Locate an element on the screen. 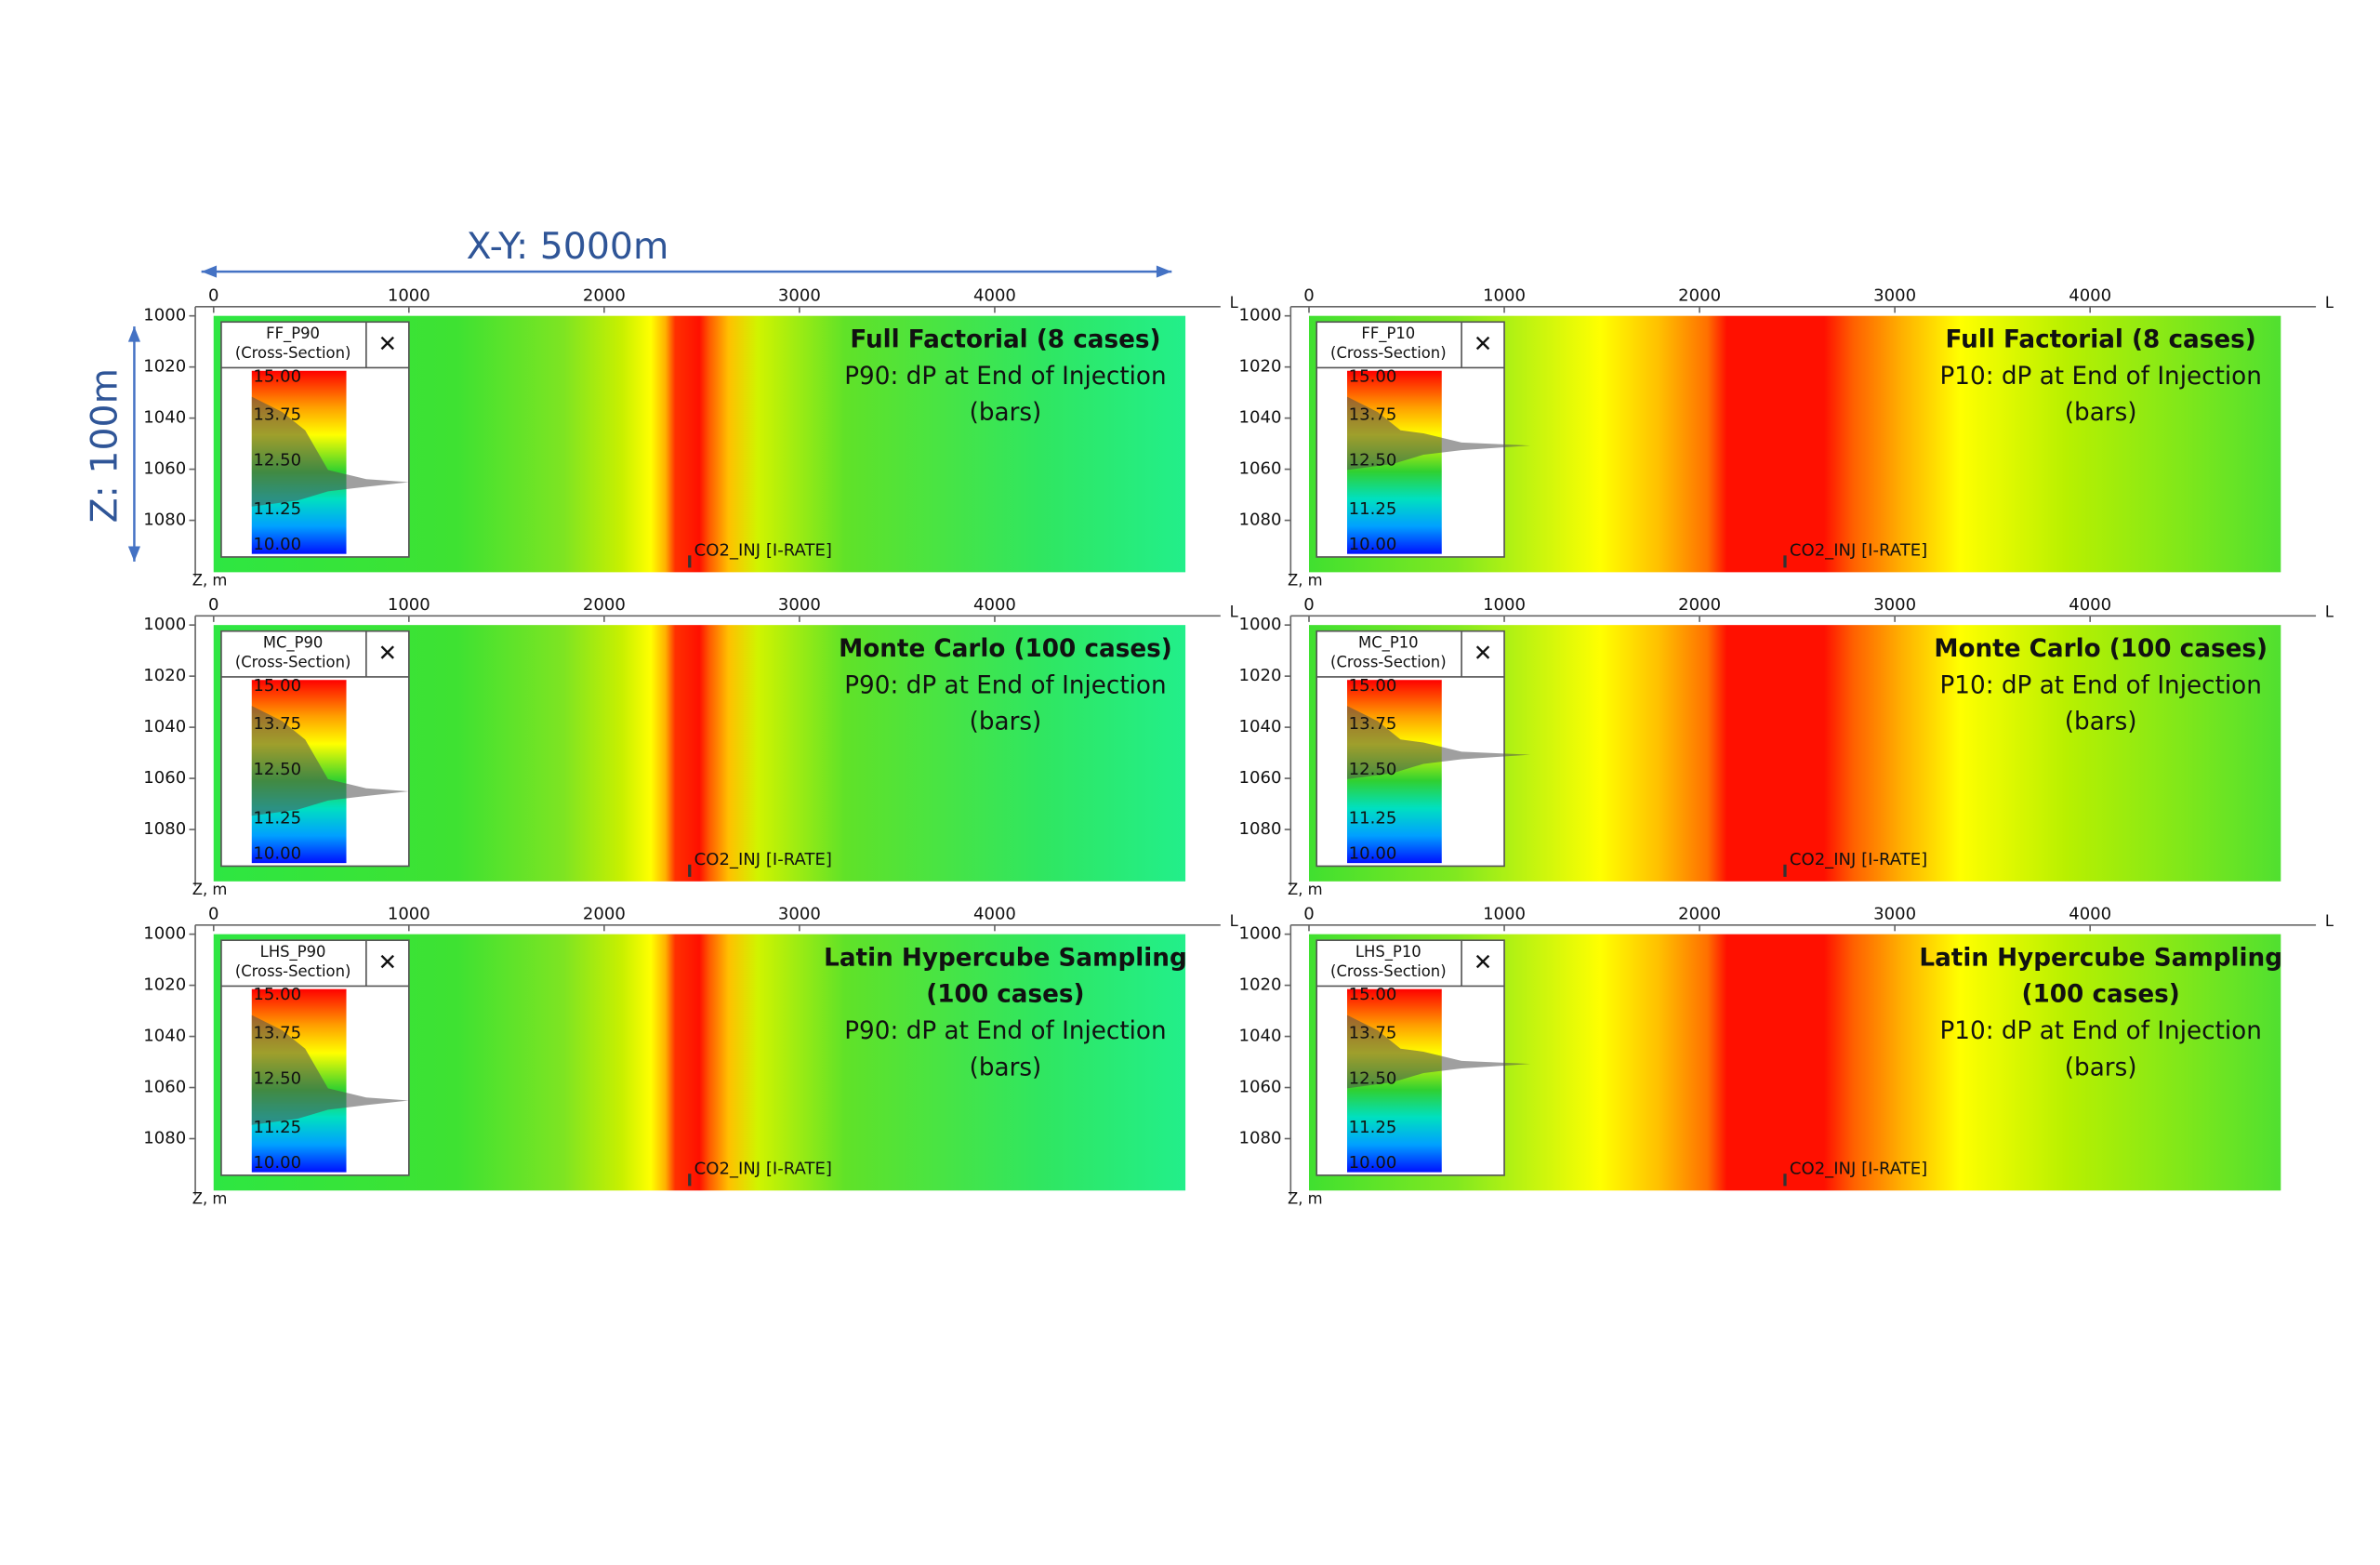 This screenshot has width=2380, height=1565. legend-title: MC_P90 is located at coordinates (293, 642).